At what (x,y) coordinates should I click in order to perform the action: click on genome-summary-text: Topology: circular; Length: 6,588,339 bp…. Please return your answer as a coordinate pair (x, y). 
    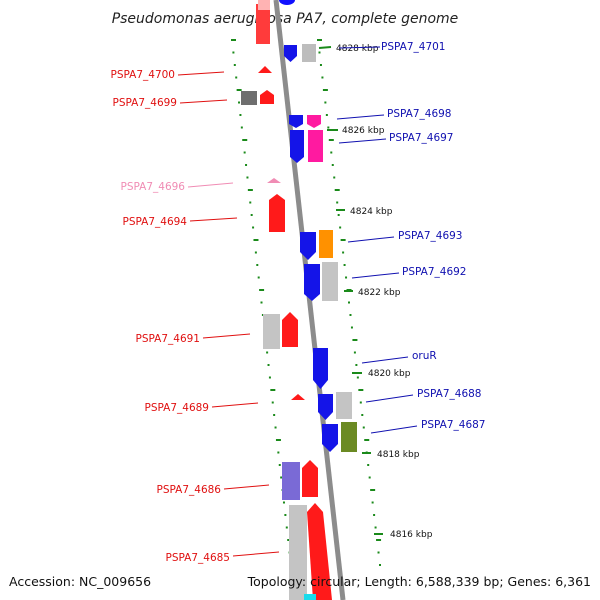
    Looking at the image, I should click on (419, 581).